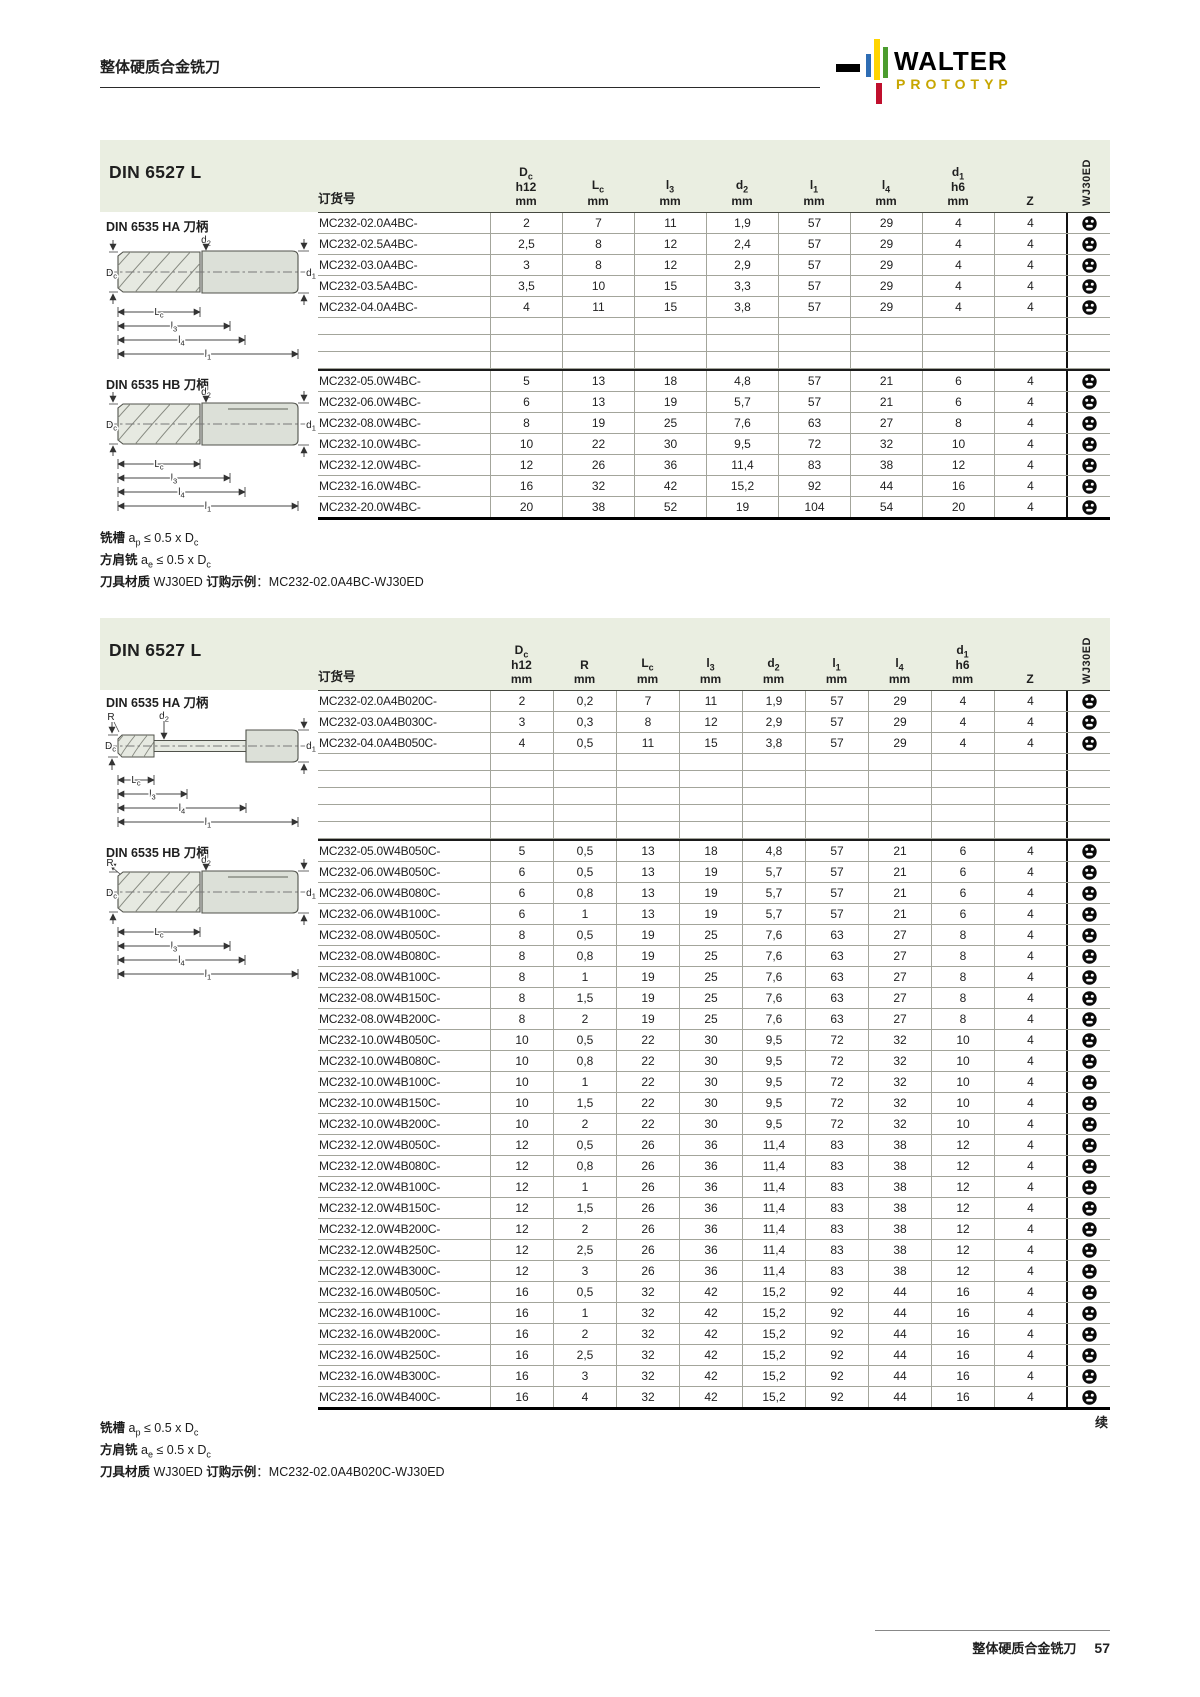 This screenshot has height=1697, width=1200. Describe the element at coordinates (670, 444) in the screenshot. I see `value-cell: 30` at that location.